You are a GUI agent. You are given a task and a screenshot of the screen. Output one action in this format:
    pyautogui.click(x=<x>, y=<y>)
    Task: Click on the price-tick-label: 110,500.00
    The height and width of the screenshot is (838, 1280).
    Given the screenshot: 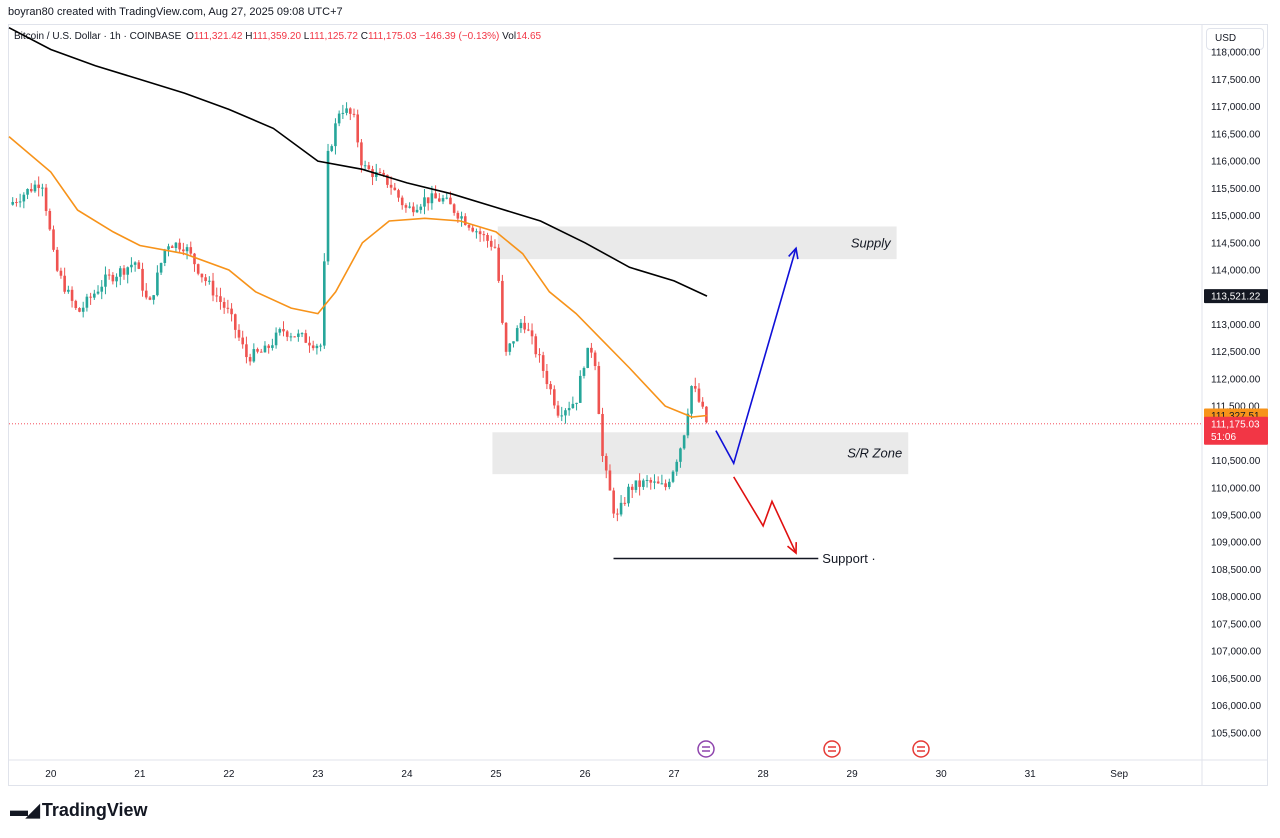 What is the action you would take?
    pyautogui.click(x=1236, y=461)
    